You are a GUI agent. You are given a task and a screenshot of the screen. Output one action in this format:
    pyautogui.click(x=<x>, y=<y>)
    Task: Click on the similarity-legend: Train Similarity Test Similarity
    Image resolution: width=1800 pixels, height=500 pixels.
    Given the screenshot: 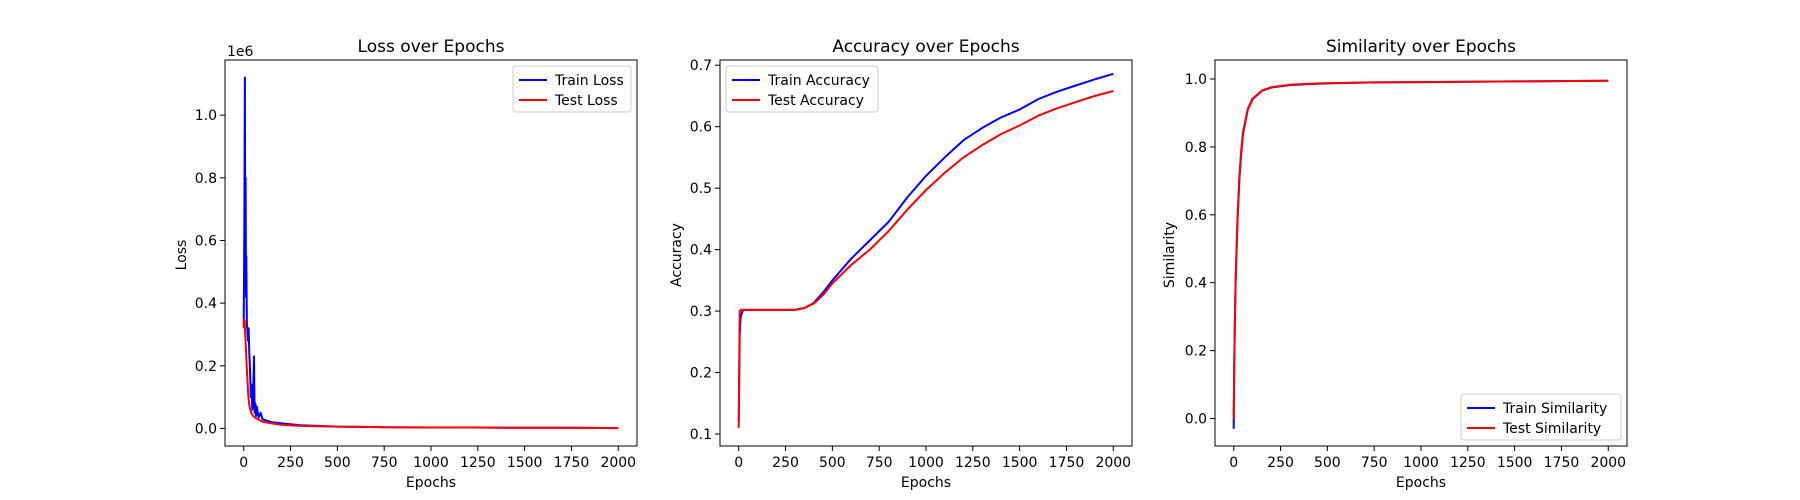 What is the action you would take?
    pyautogui.click(x=1541, y=417)
    